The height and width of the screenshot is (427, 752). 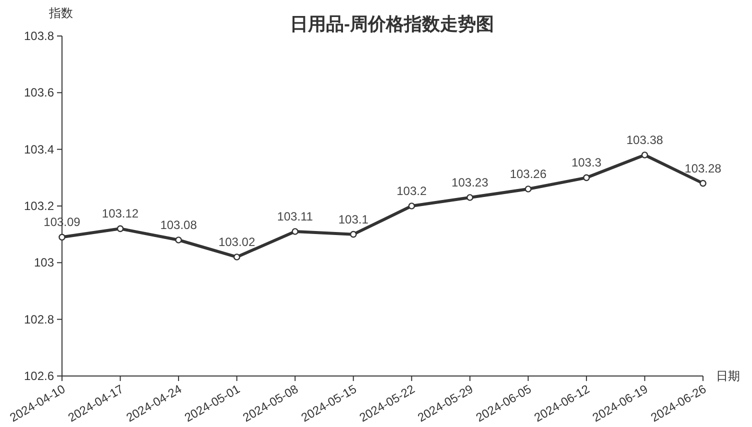 What do you see at coordinates (392, 24) in the screenshot?
I see `title: 日用品-周价格指数走势图` at bounding box center [392, 24].